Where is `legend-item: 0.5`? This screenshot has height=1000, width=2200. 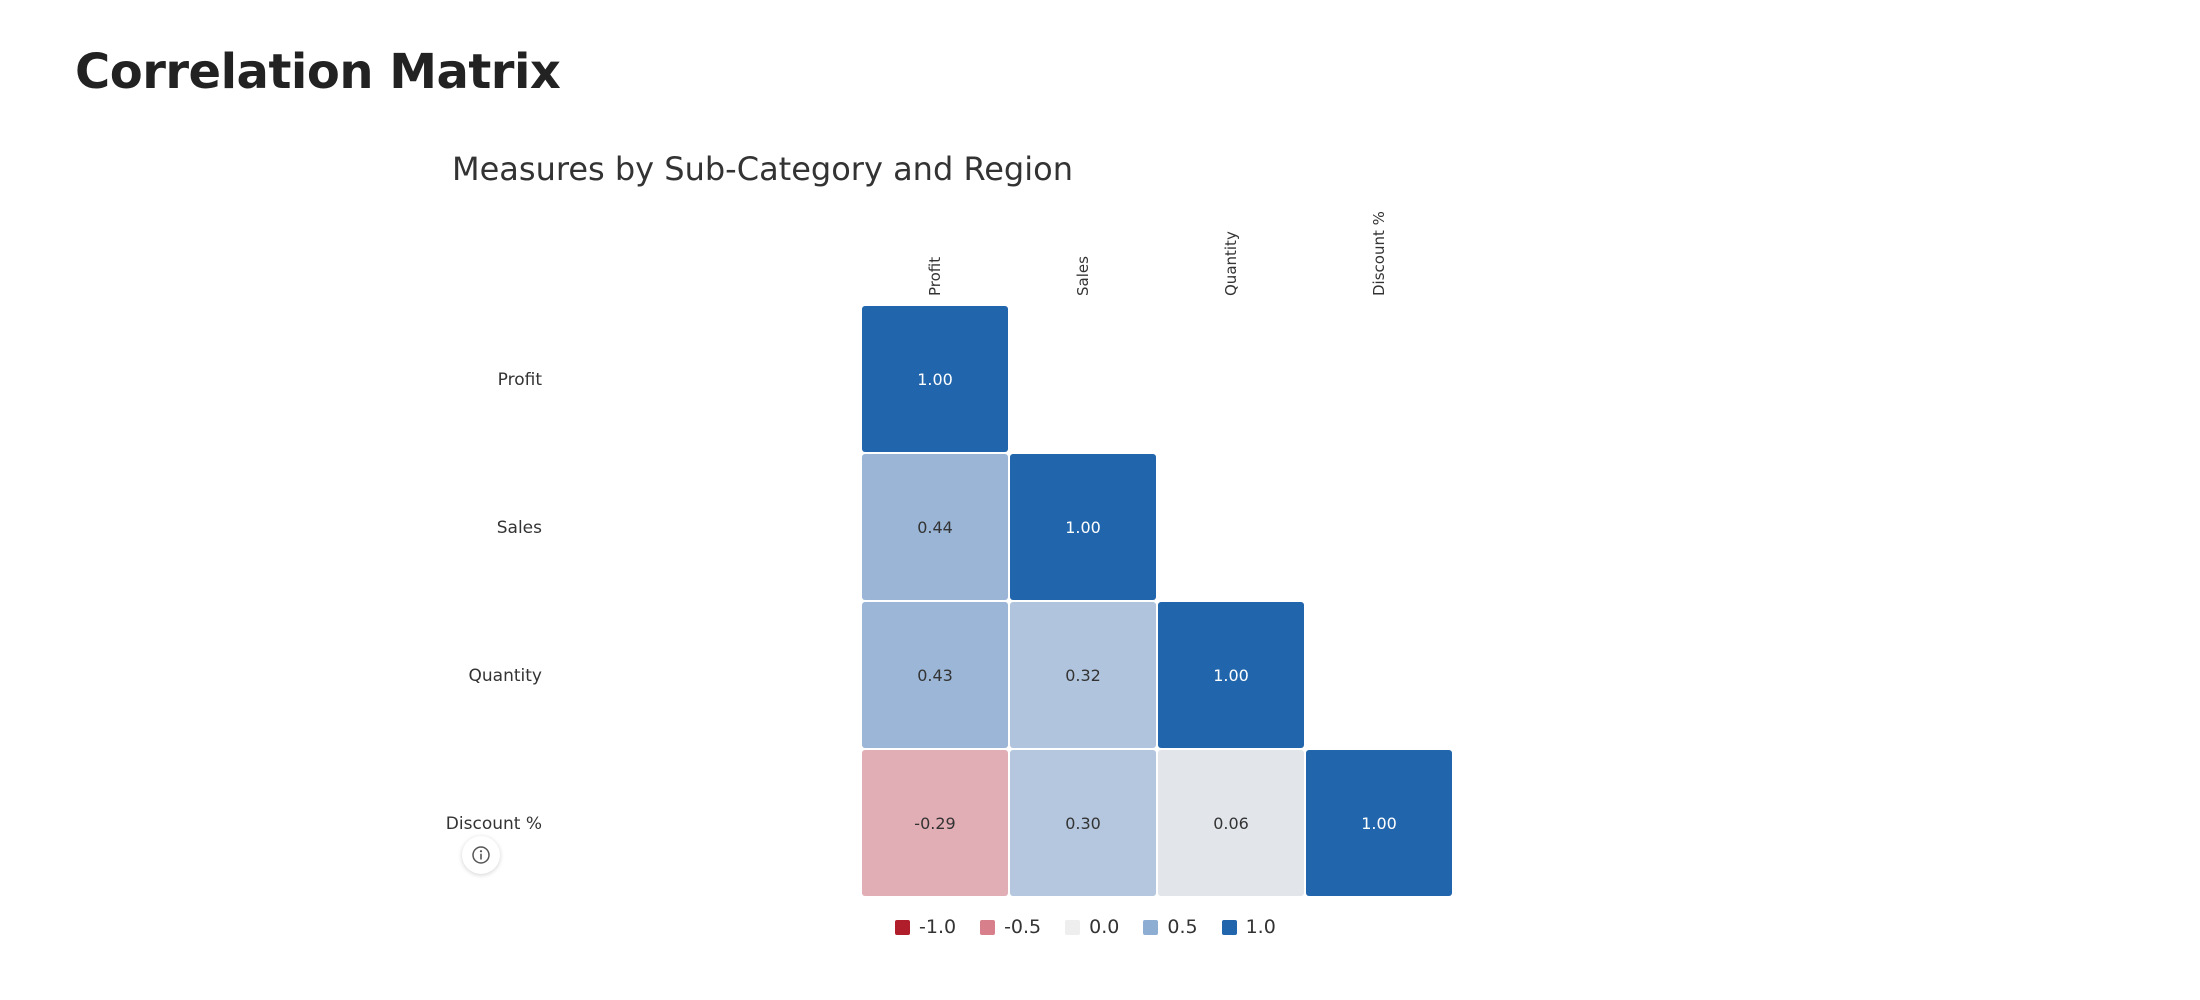 legend-item: 0.5 is located at coordinates (1170, 927).